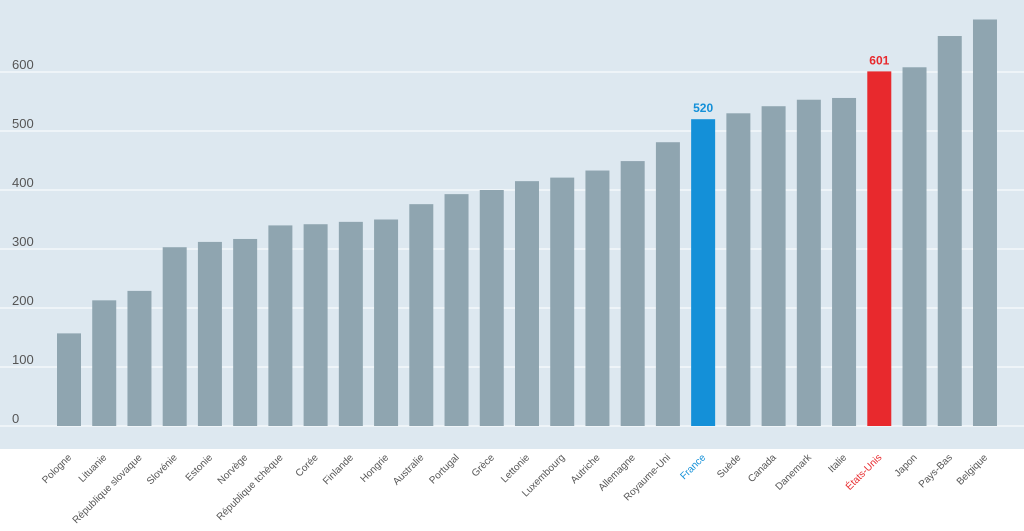 The image size is (1024, 531). I want to click on y-tick-label: 500, so click(23, 123).